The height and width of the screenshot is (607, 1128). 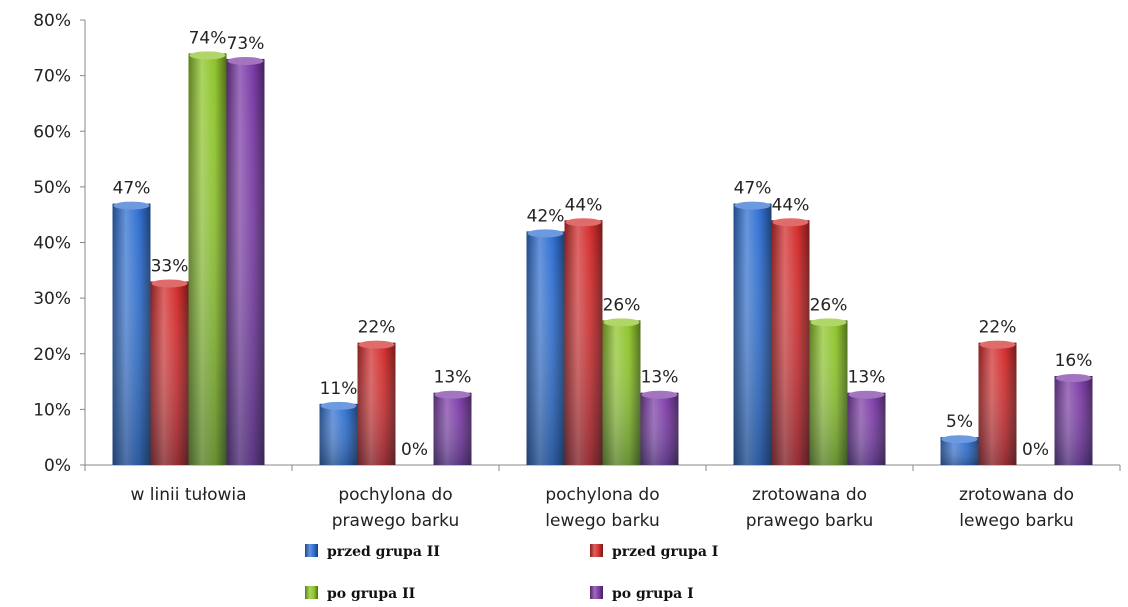 I want to click on y-tick-label: 60%, so click(x=52, y=132).